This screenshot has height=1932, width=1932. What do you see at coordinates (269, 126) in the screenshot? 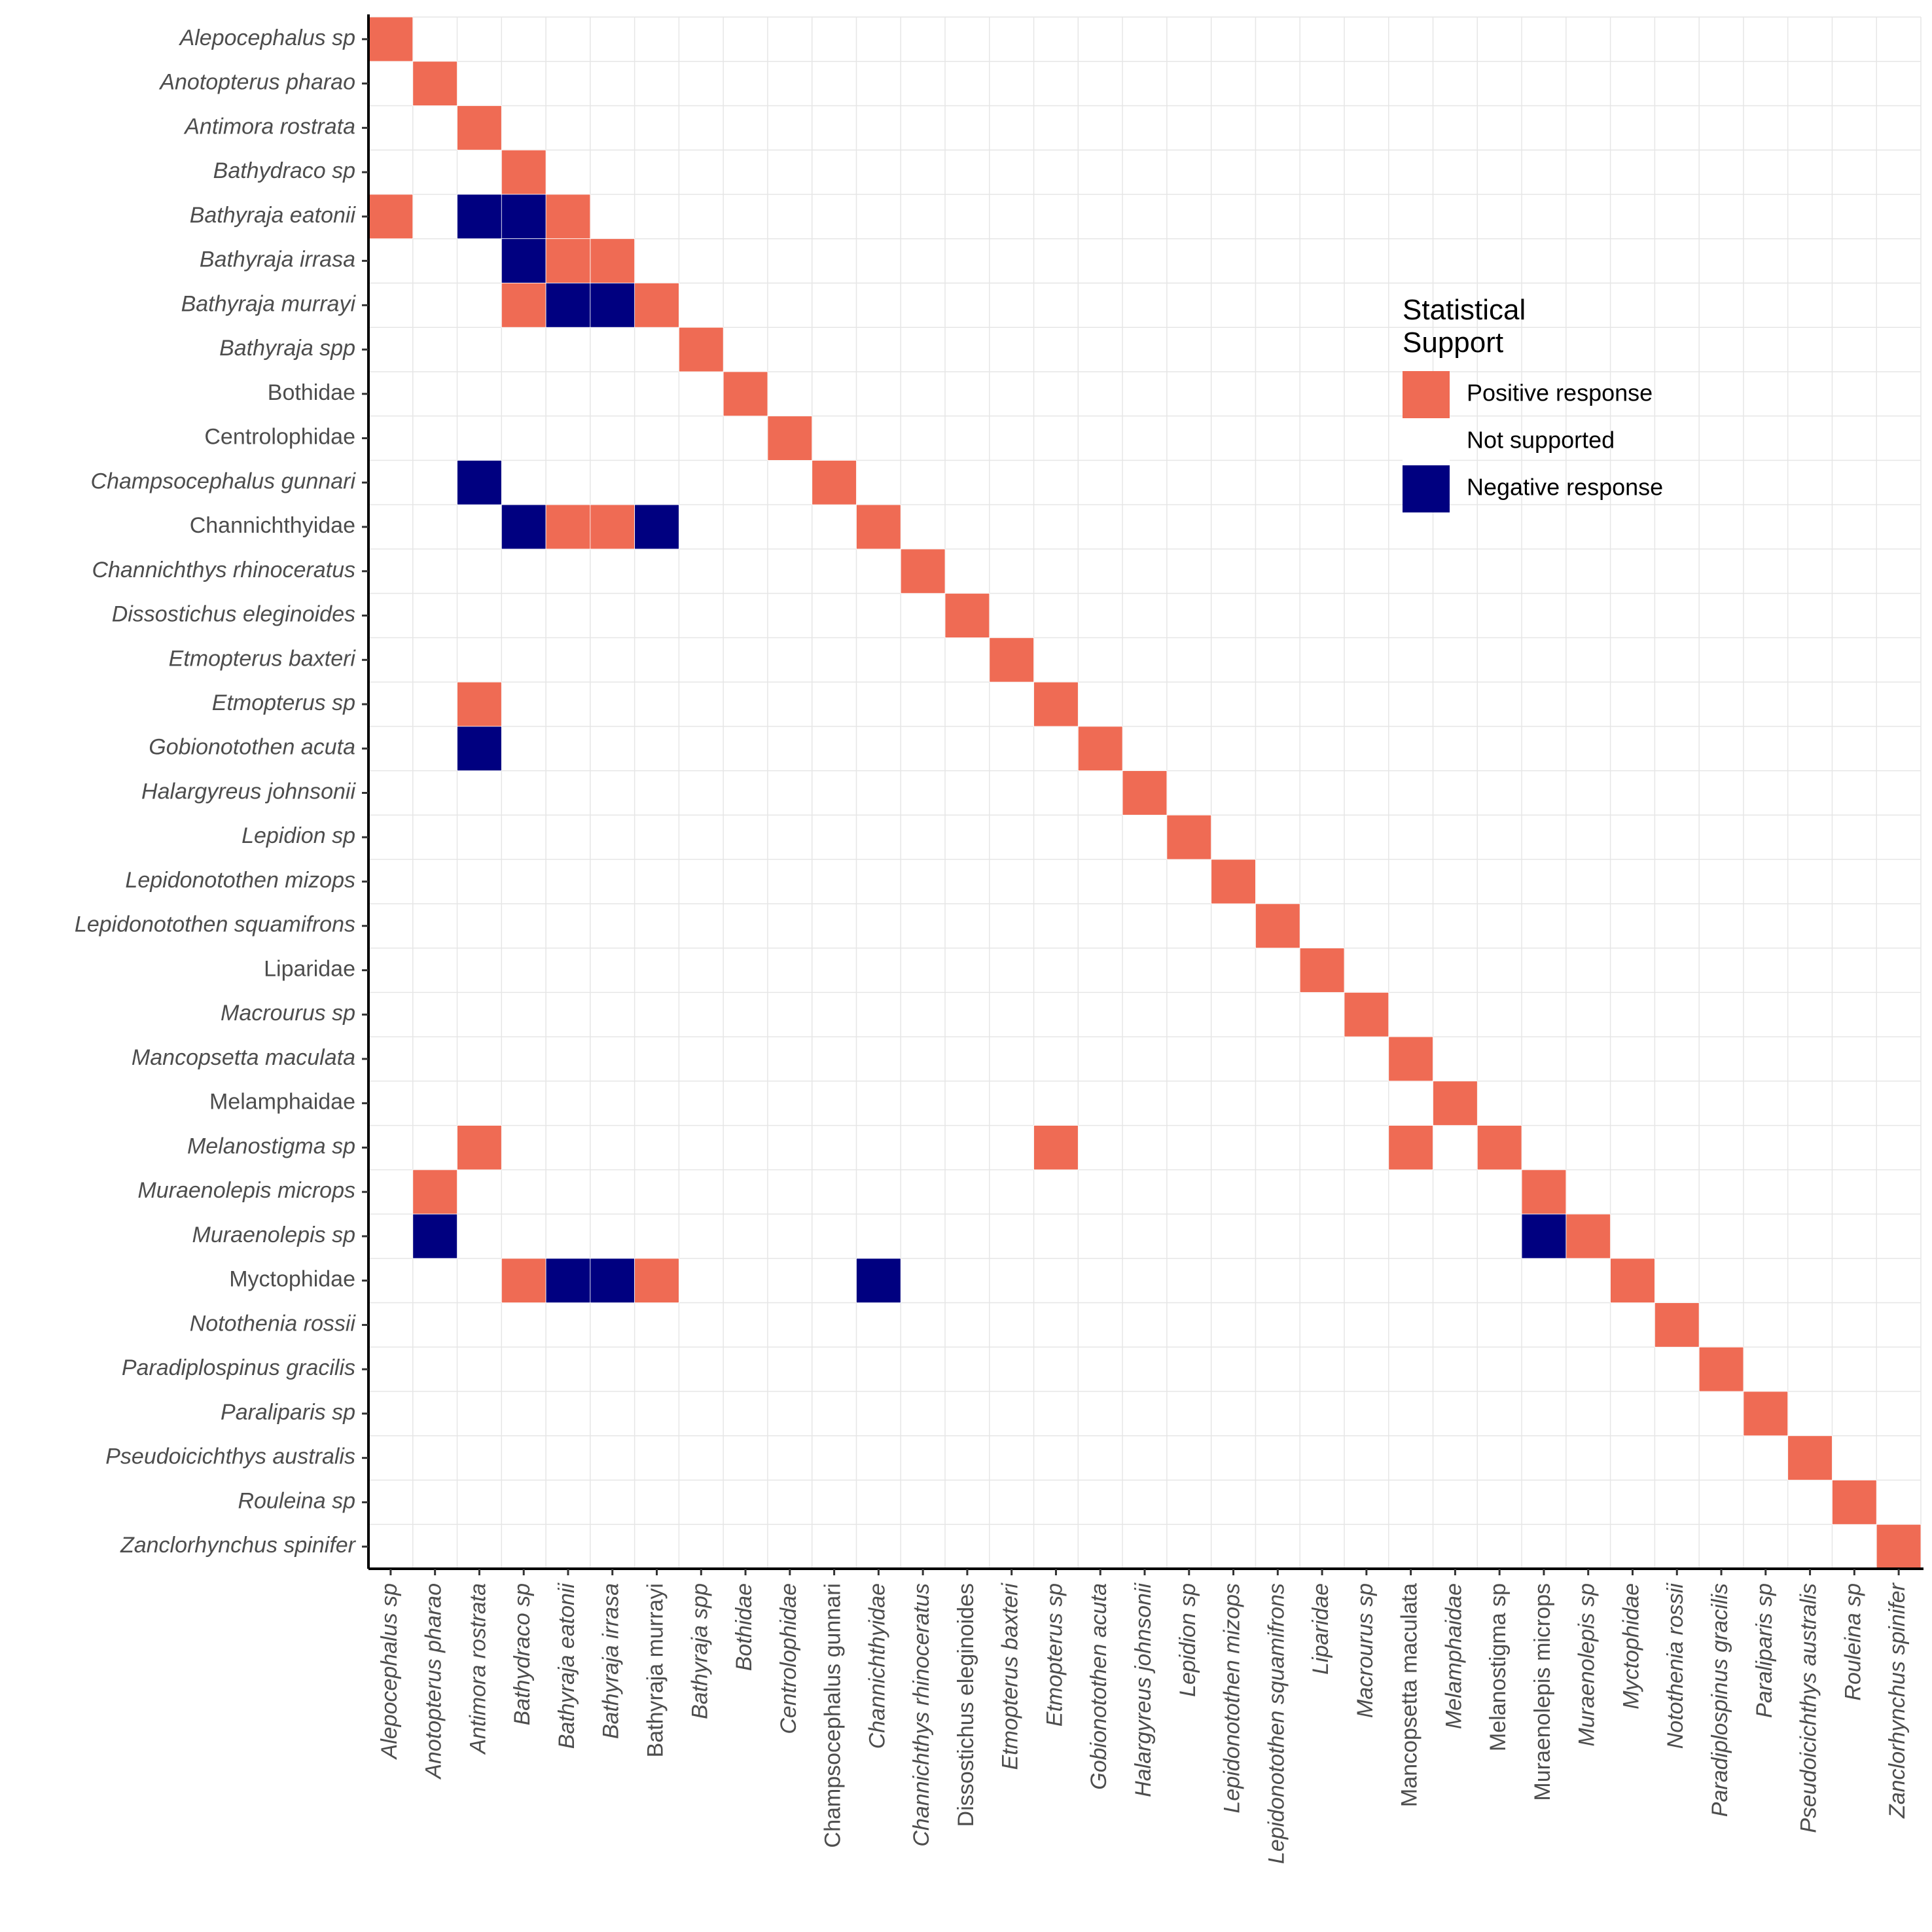
I see `y-tick-label: Antimora rostrata` at bounding box center [269, 126].